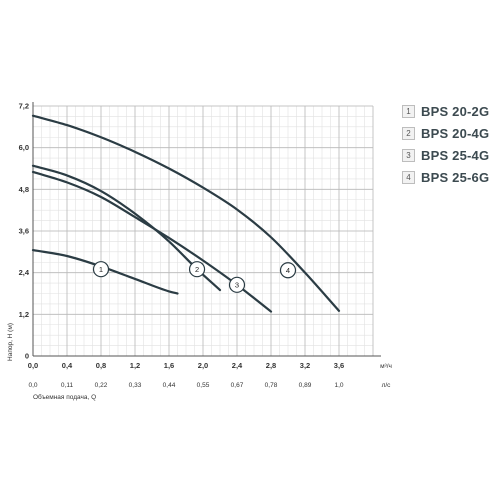 This screenshot has height=500, width=500. I want to click on x-axis-label: Объемная подача, Q, so click(64, 397).